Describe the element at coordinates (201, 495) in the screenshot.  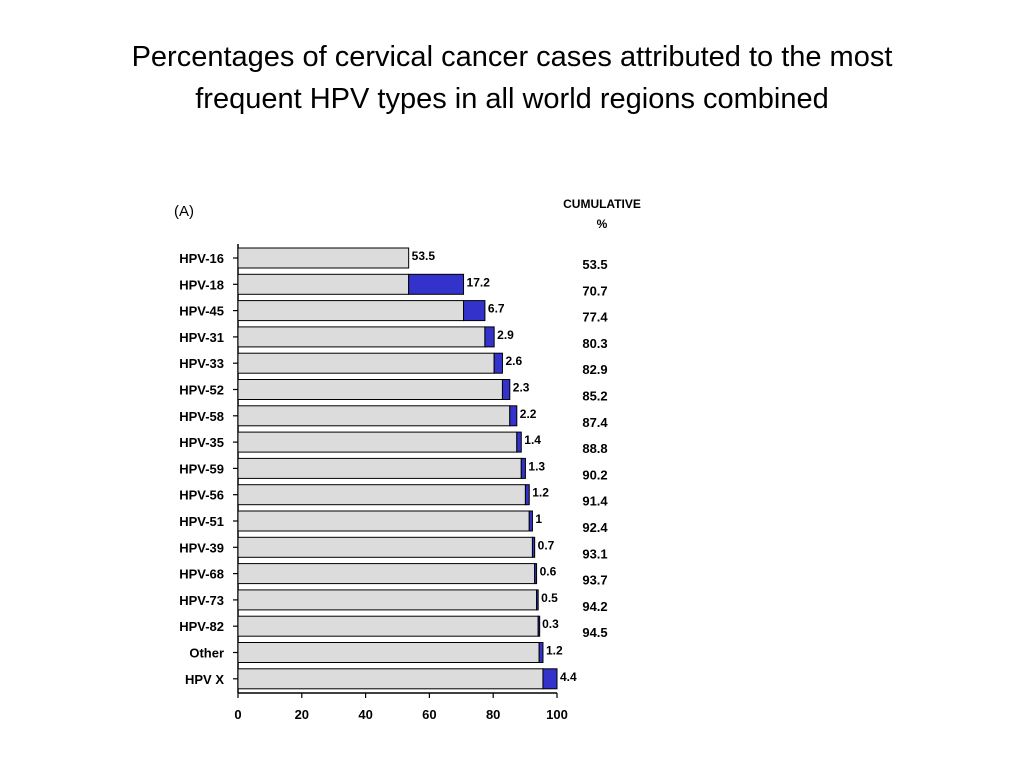
I see `category-label: HPV-56` at that location.